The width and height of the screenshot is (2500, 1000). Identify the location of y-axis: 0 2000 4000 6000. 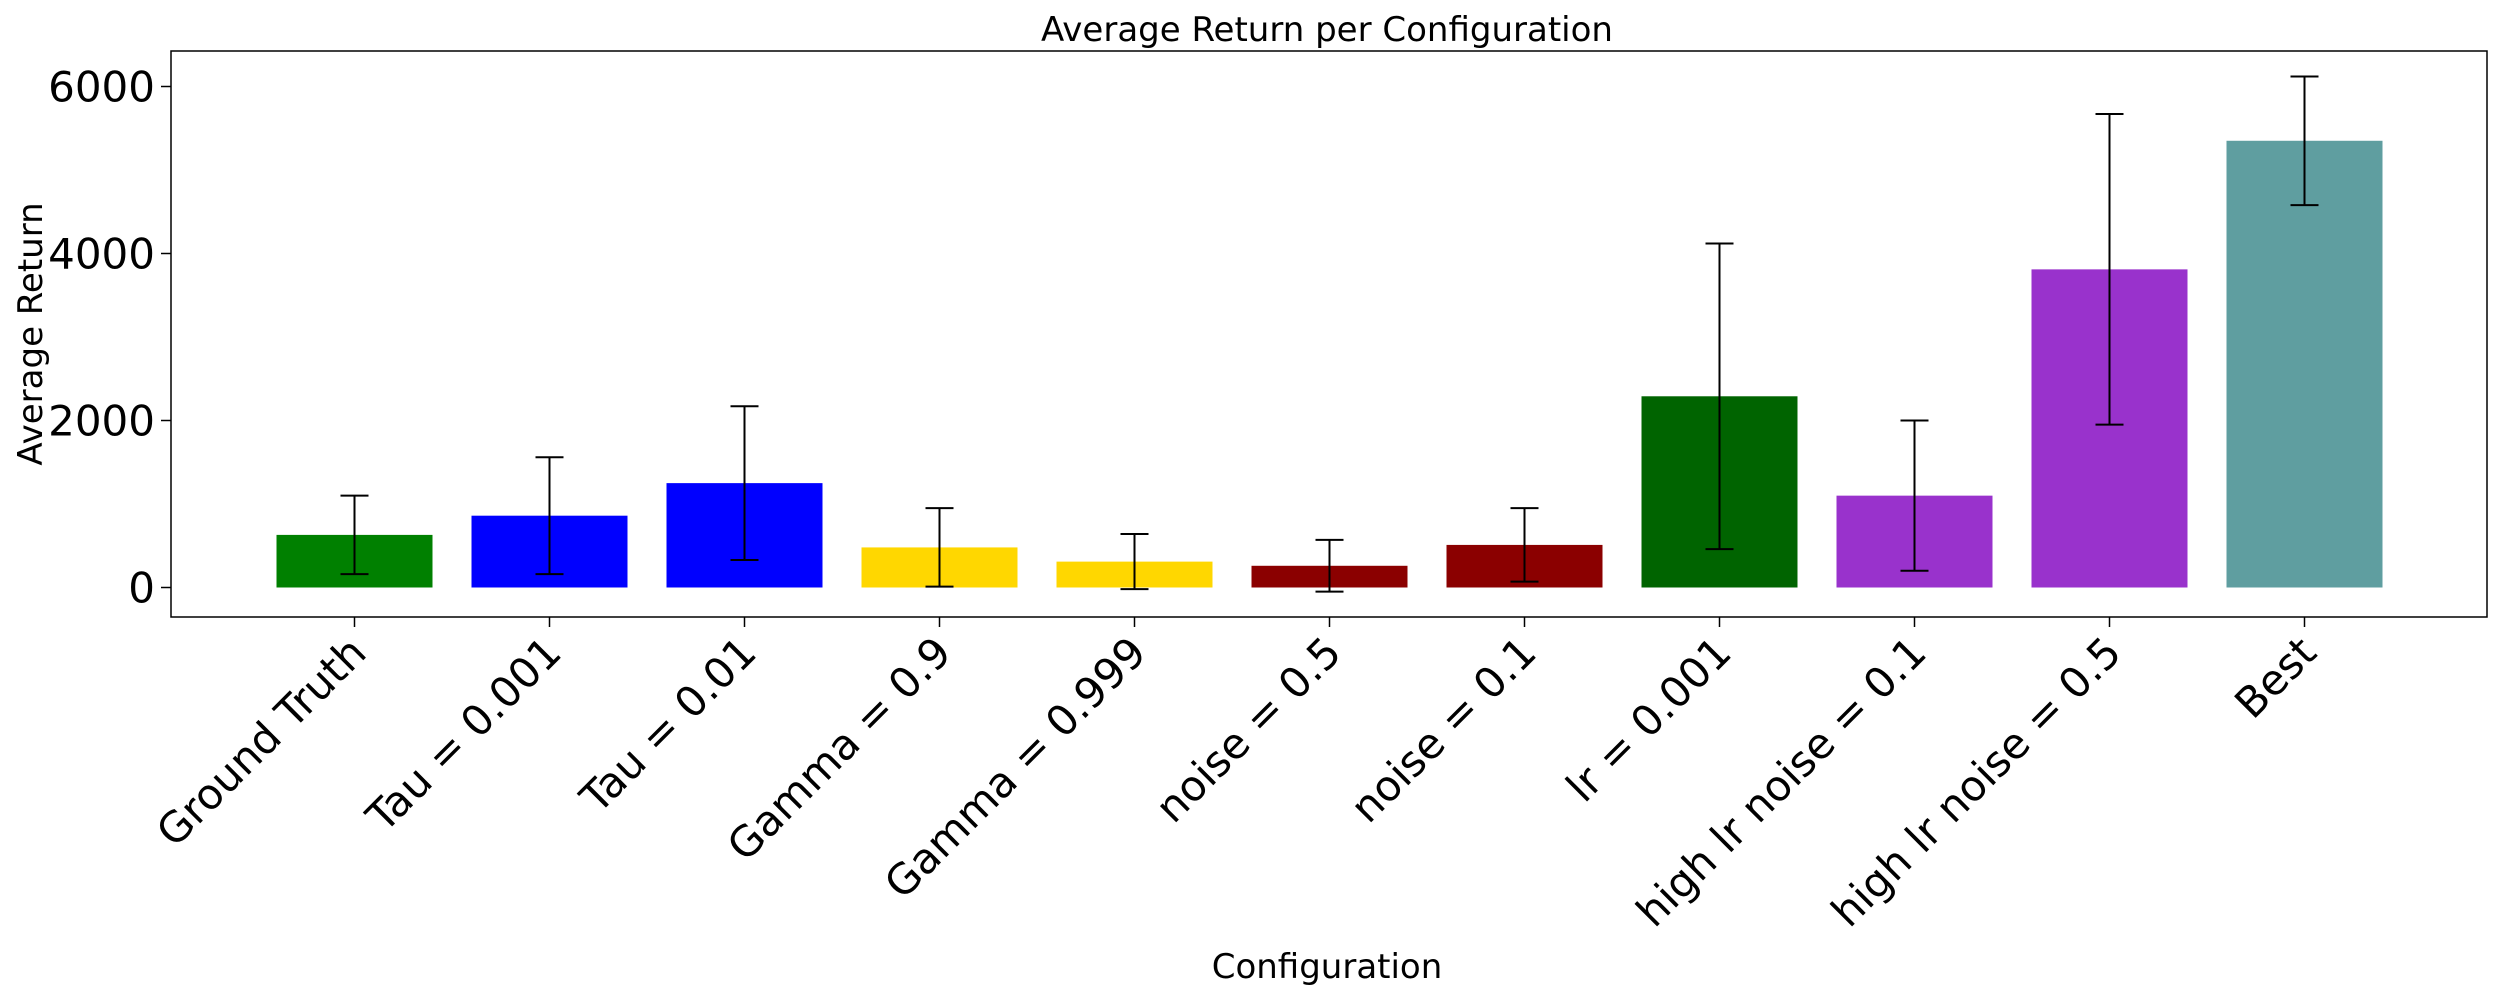
(109, 338).